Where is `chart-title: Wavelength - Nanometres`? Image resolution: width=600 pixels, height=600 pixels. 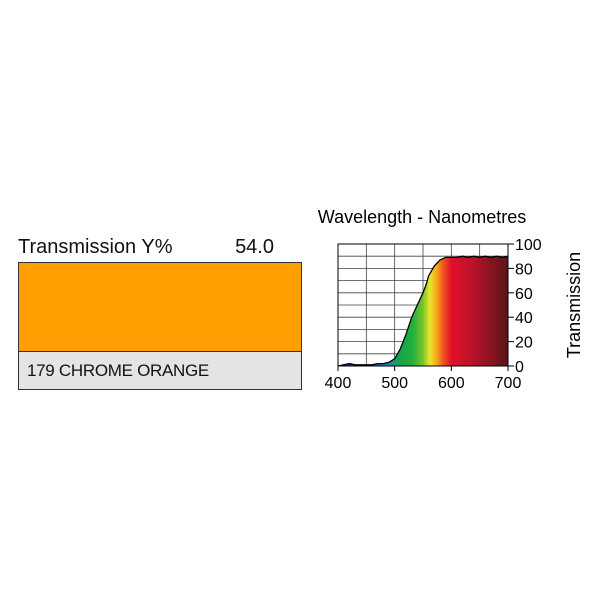
chart-title: Wavelength - Nanometres is located at coordinates (422, 217).